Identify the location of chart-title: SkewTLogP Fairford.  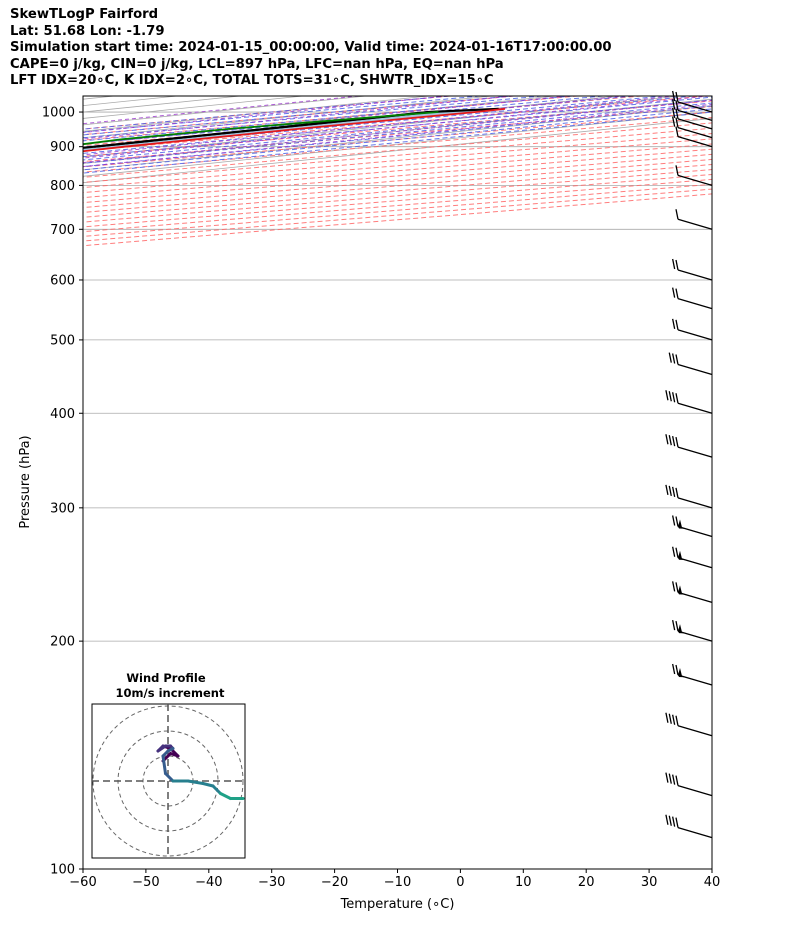
(84, 14).